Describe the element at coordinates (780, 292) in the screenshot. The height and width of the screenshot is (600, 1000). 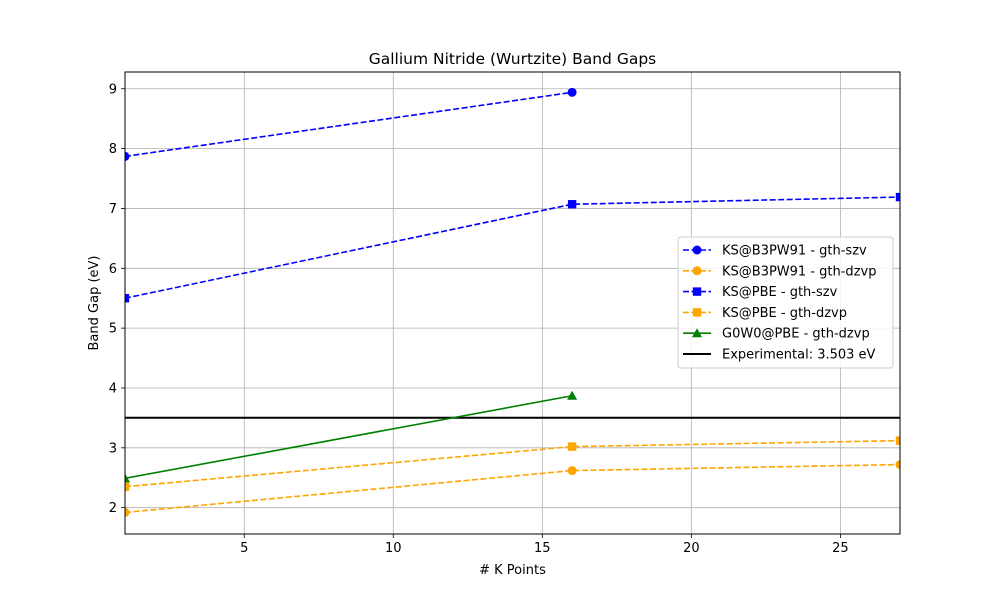
I see `legend-label-3: KS@PBE - gth-szv` at that location.